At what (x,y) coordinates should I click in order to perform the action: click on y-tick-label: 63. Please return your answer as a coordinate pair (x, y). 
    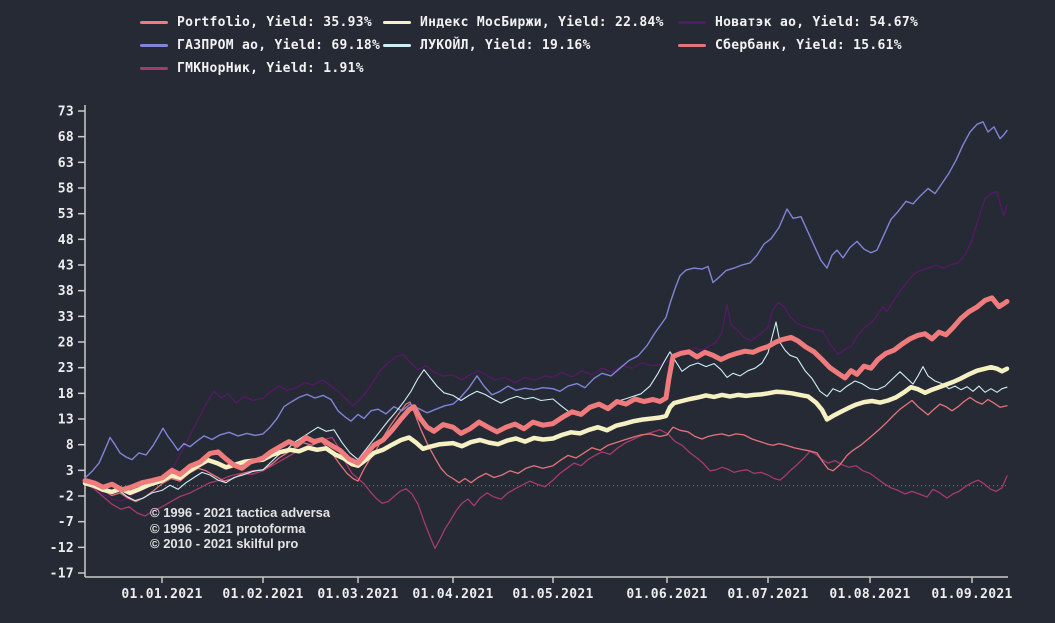
    Looking at the image, I should click on (66, 163).